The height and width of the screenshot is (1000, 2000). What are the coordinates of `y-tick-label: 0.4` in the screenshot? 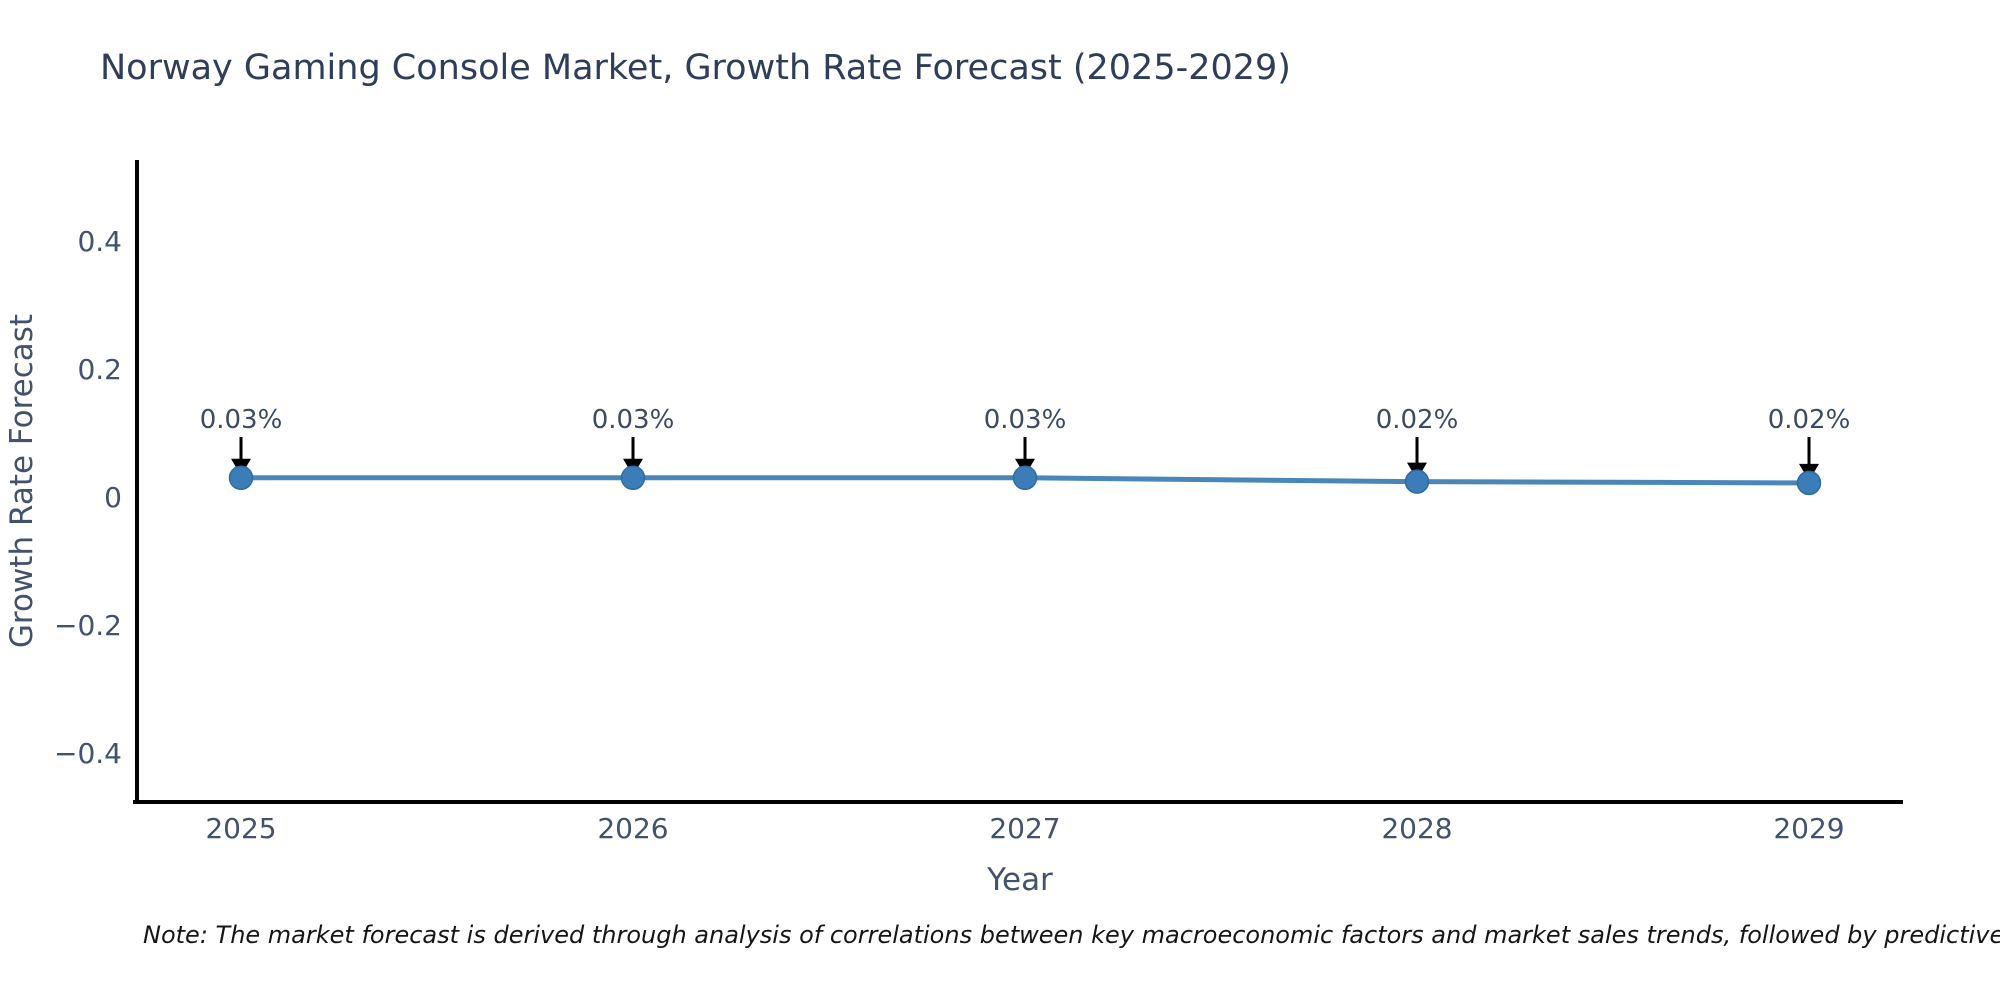 It's located at (99, 241).